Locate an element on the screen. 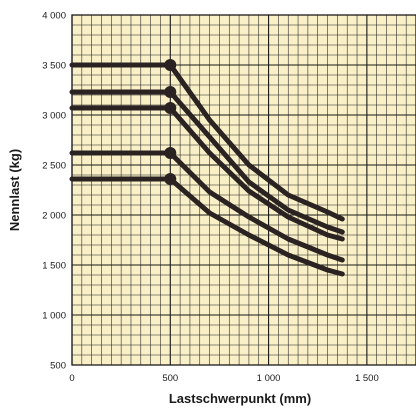  y-tick-label: 2 500 is located at coordinates (54, 166).